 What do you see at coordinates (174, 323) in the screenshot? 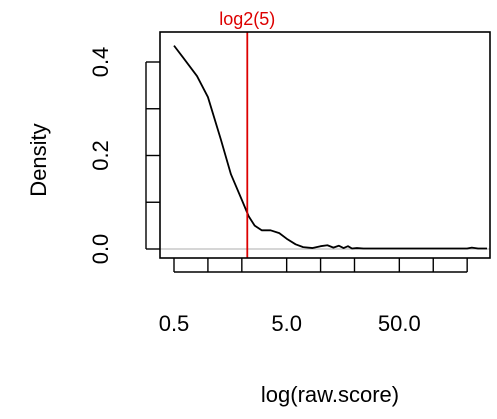
I see `x-tick-label: 0.5` at bounding box center [174, 323].